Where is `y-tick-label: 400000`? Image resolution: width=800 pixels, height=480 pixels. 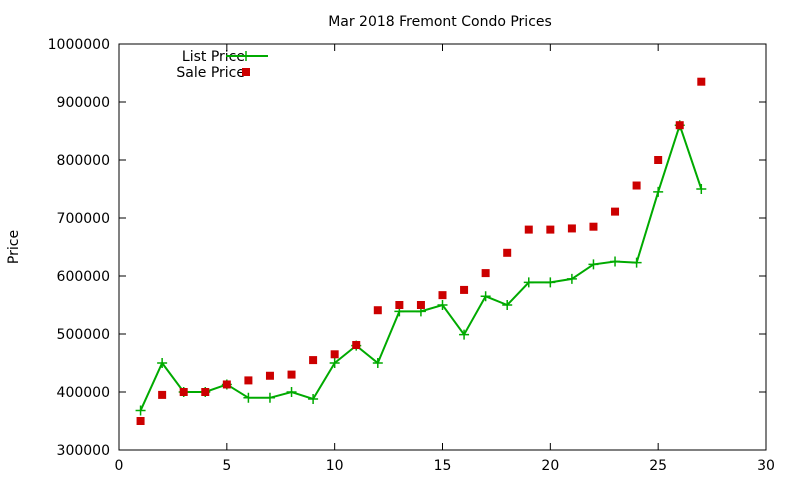
y-tick-label: 400000 is located at coordinates (83, 393).